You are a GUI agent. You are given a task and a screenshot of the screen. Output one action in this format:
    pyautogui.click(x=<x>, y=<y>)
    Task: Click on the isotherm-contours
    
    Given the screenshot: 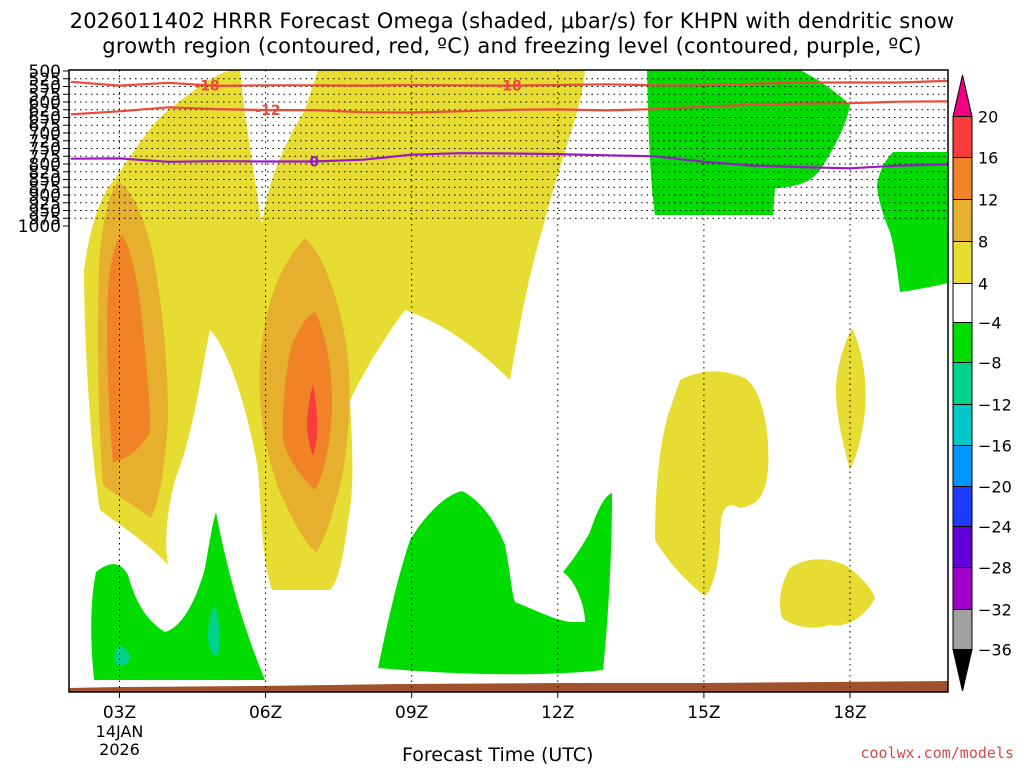 What is the action you would take?
    pyautogui.click(x=509, y=124)
    